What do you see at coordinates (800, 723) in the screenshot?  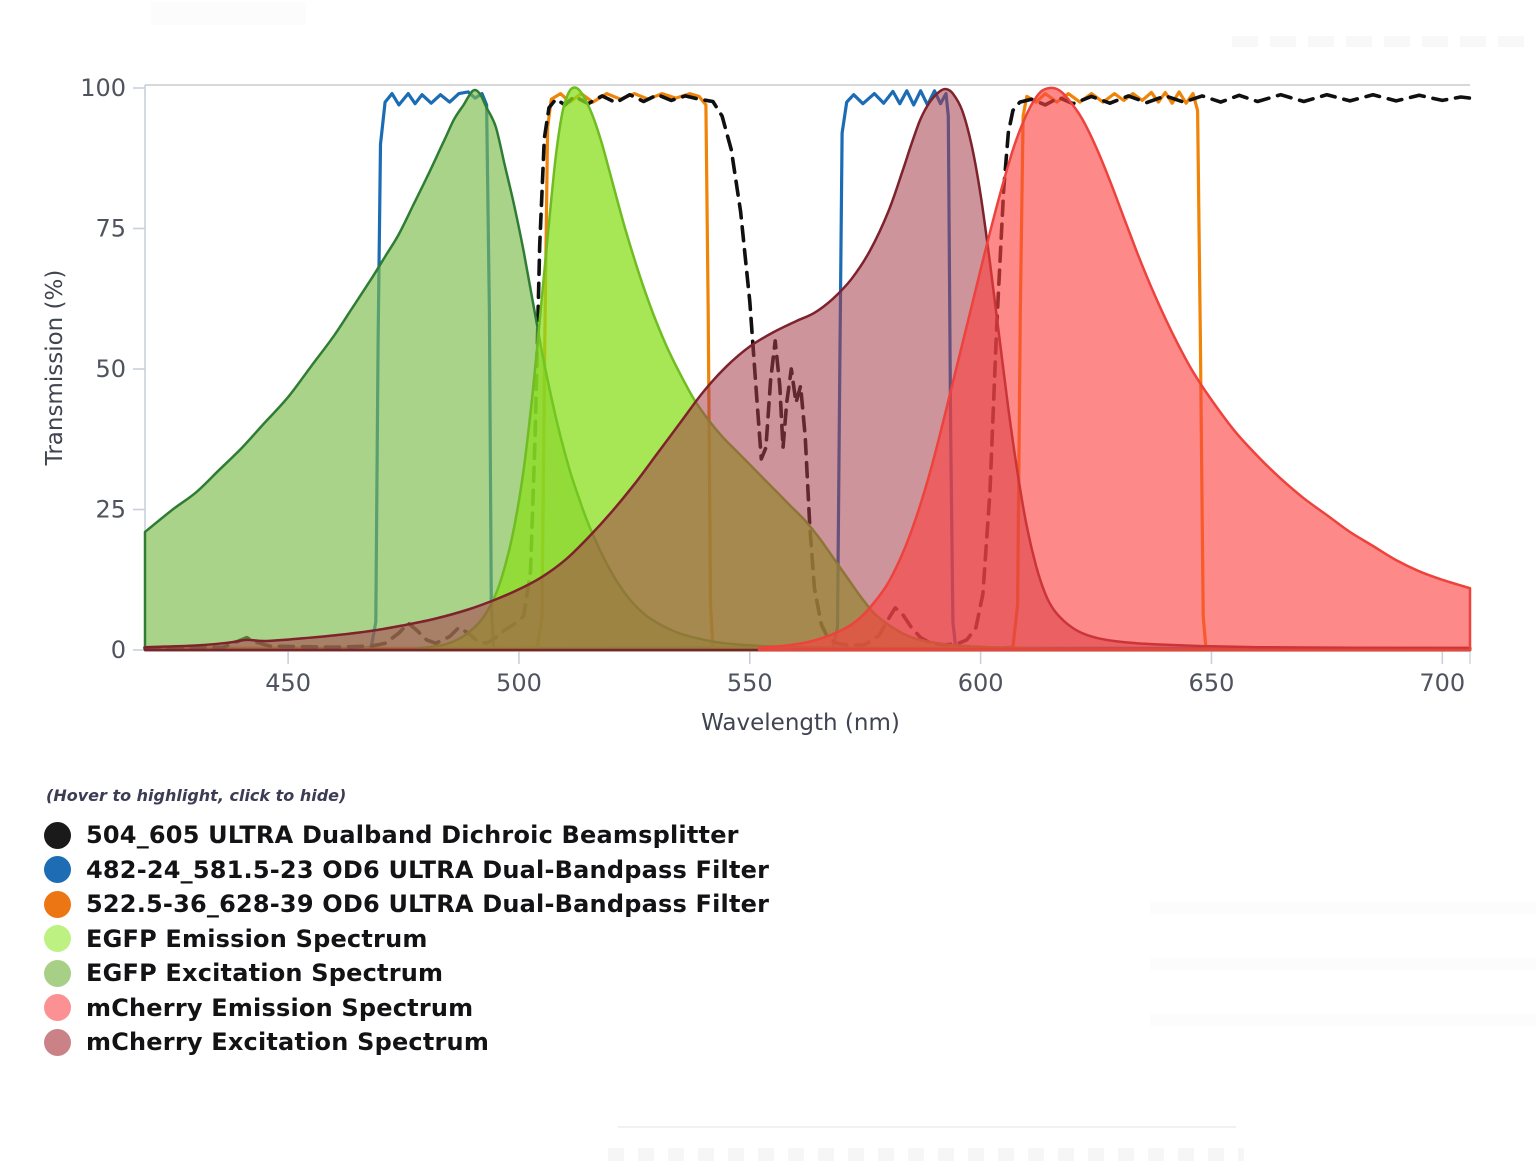 I see `x-axis-title: Wavelength (nm)` at bounding box center [800, 723].